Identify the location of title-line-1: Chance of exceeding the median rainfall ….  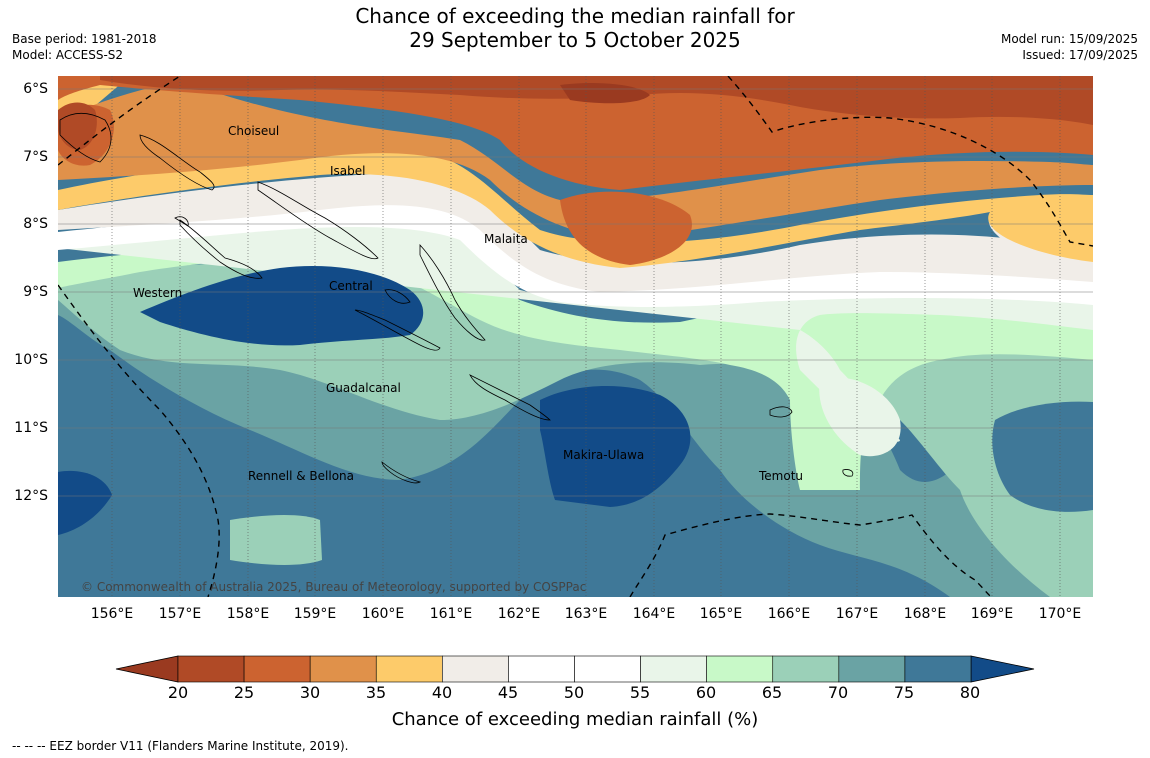
(575, 16).